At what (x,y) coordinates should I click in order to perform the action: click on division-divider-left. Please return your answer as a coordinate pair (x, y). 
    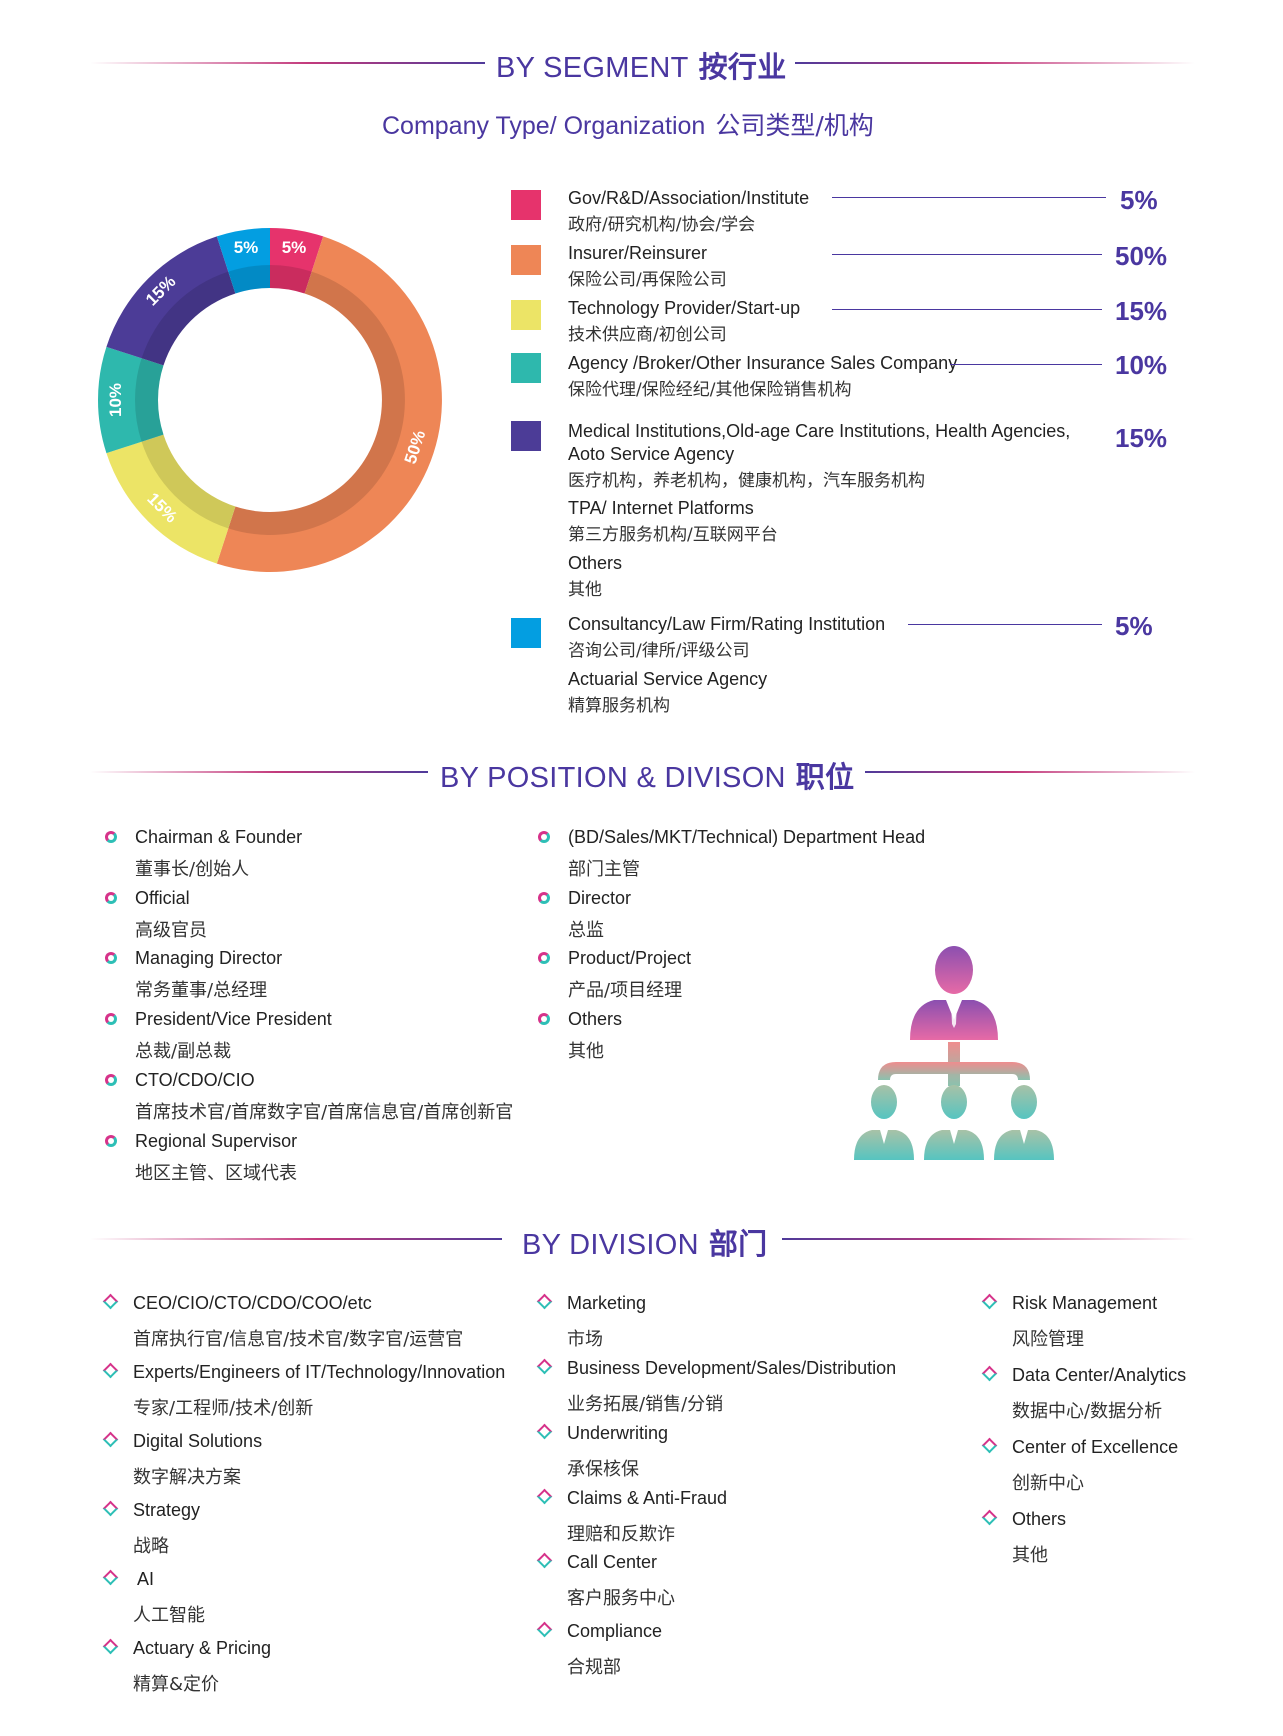
    Looking at the image, I should click on (296, 1239).